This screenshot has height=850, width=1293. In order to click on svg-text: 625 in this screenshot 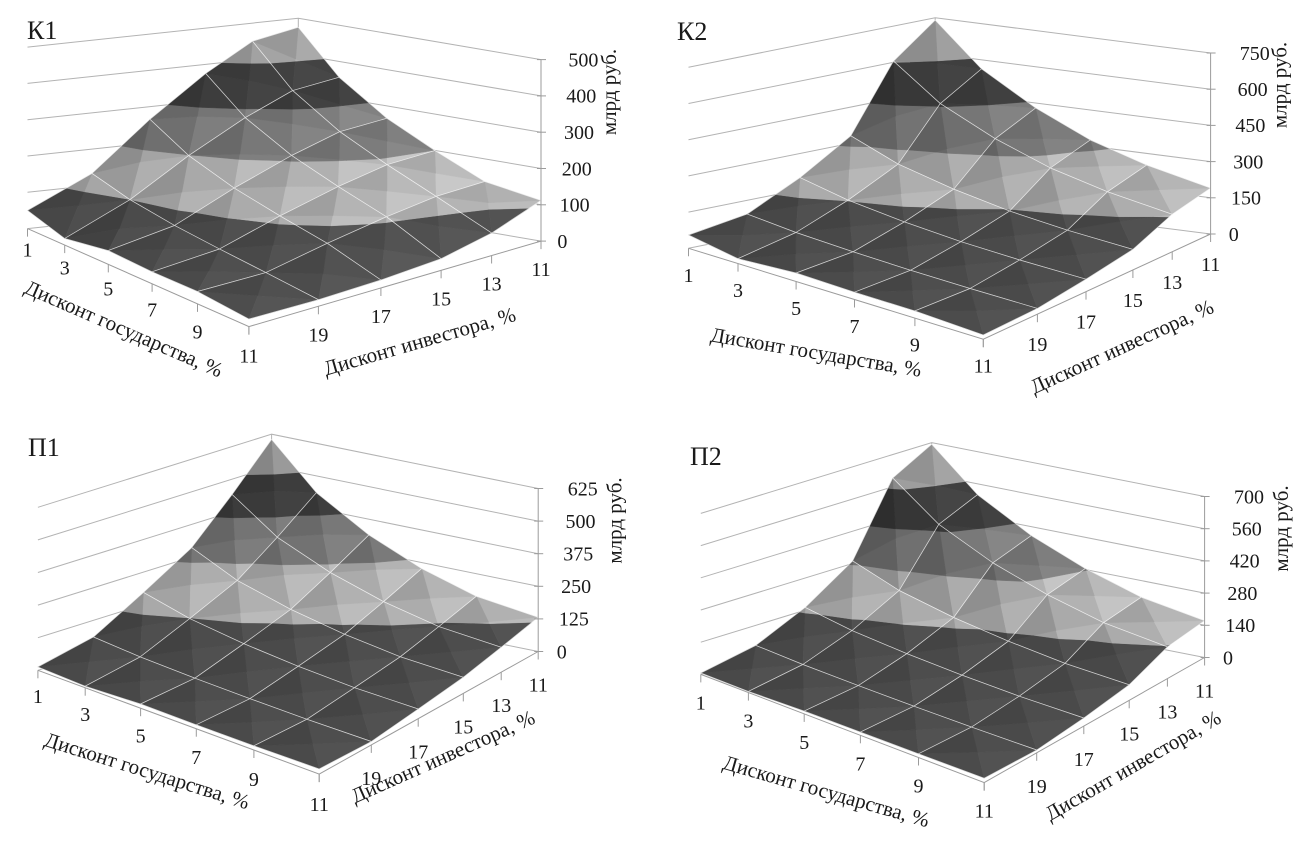, I will do `click(583, 489)`.